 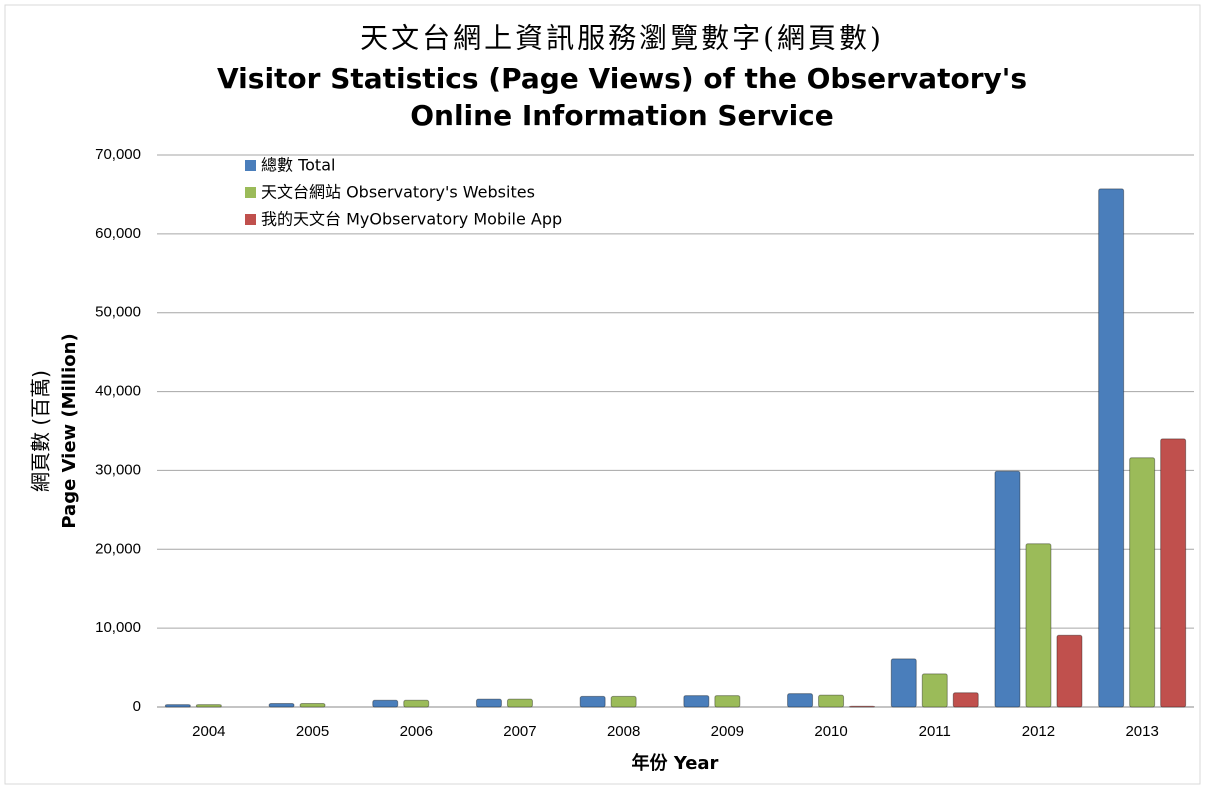 I want to click on chart-title: 天文台網上資訊服務瀏覽數字(網頁數), so click(x=622, y=38).